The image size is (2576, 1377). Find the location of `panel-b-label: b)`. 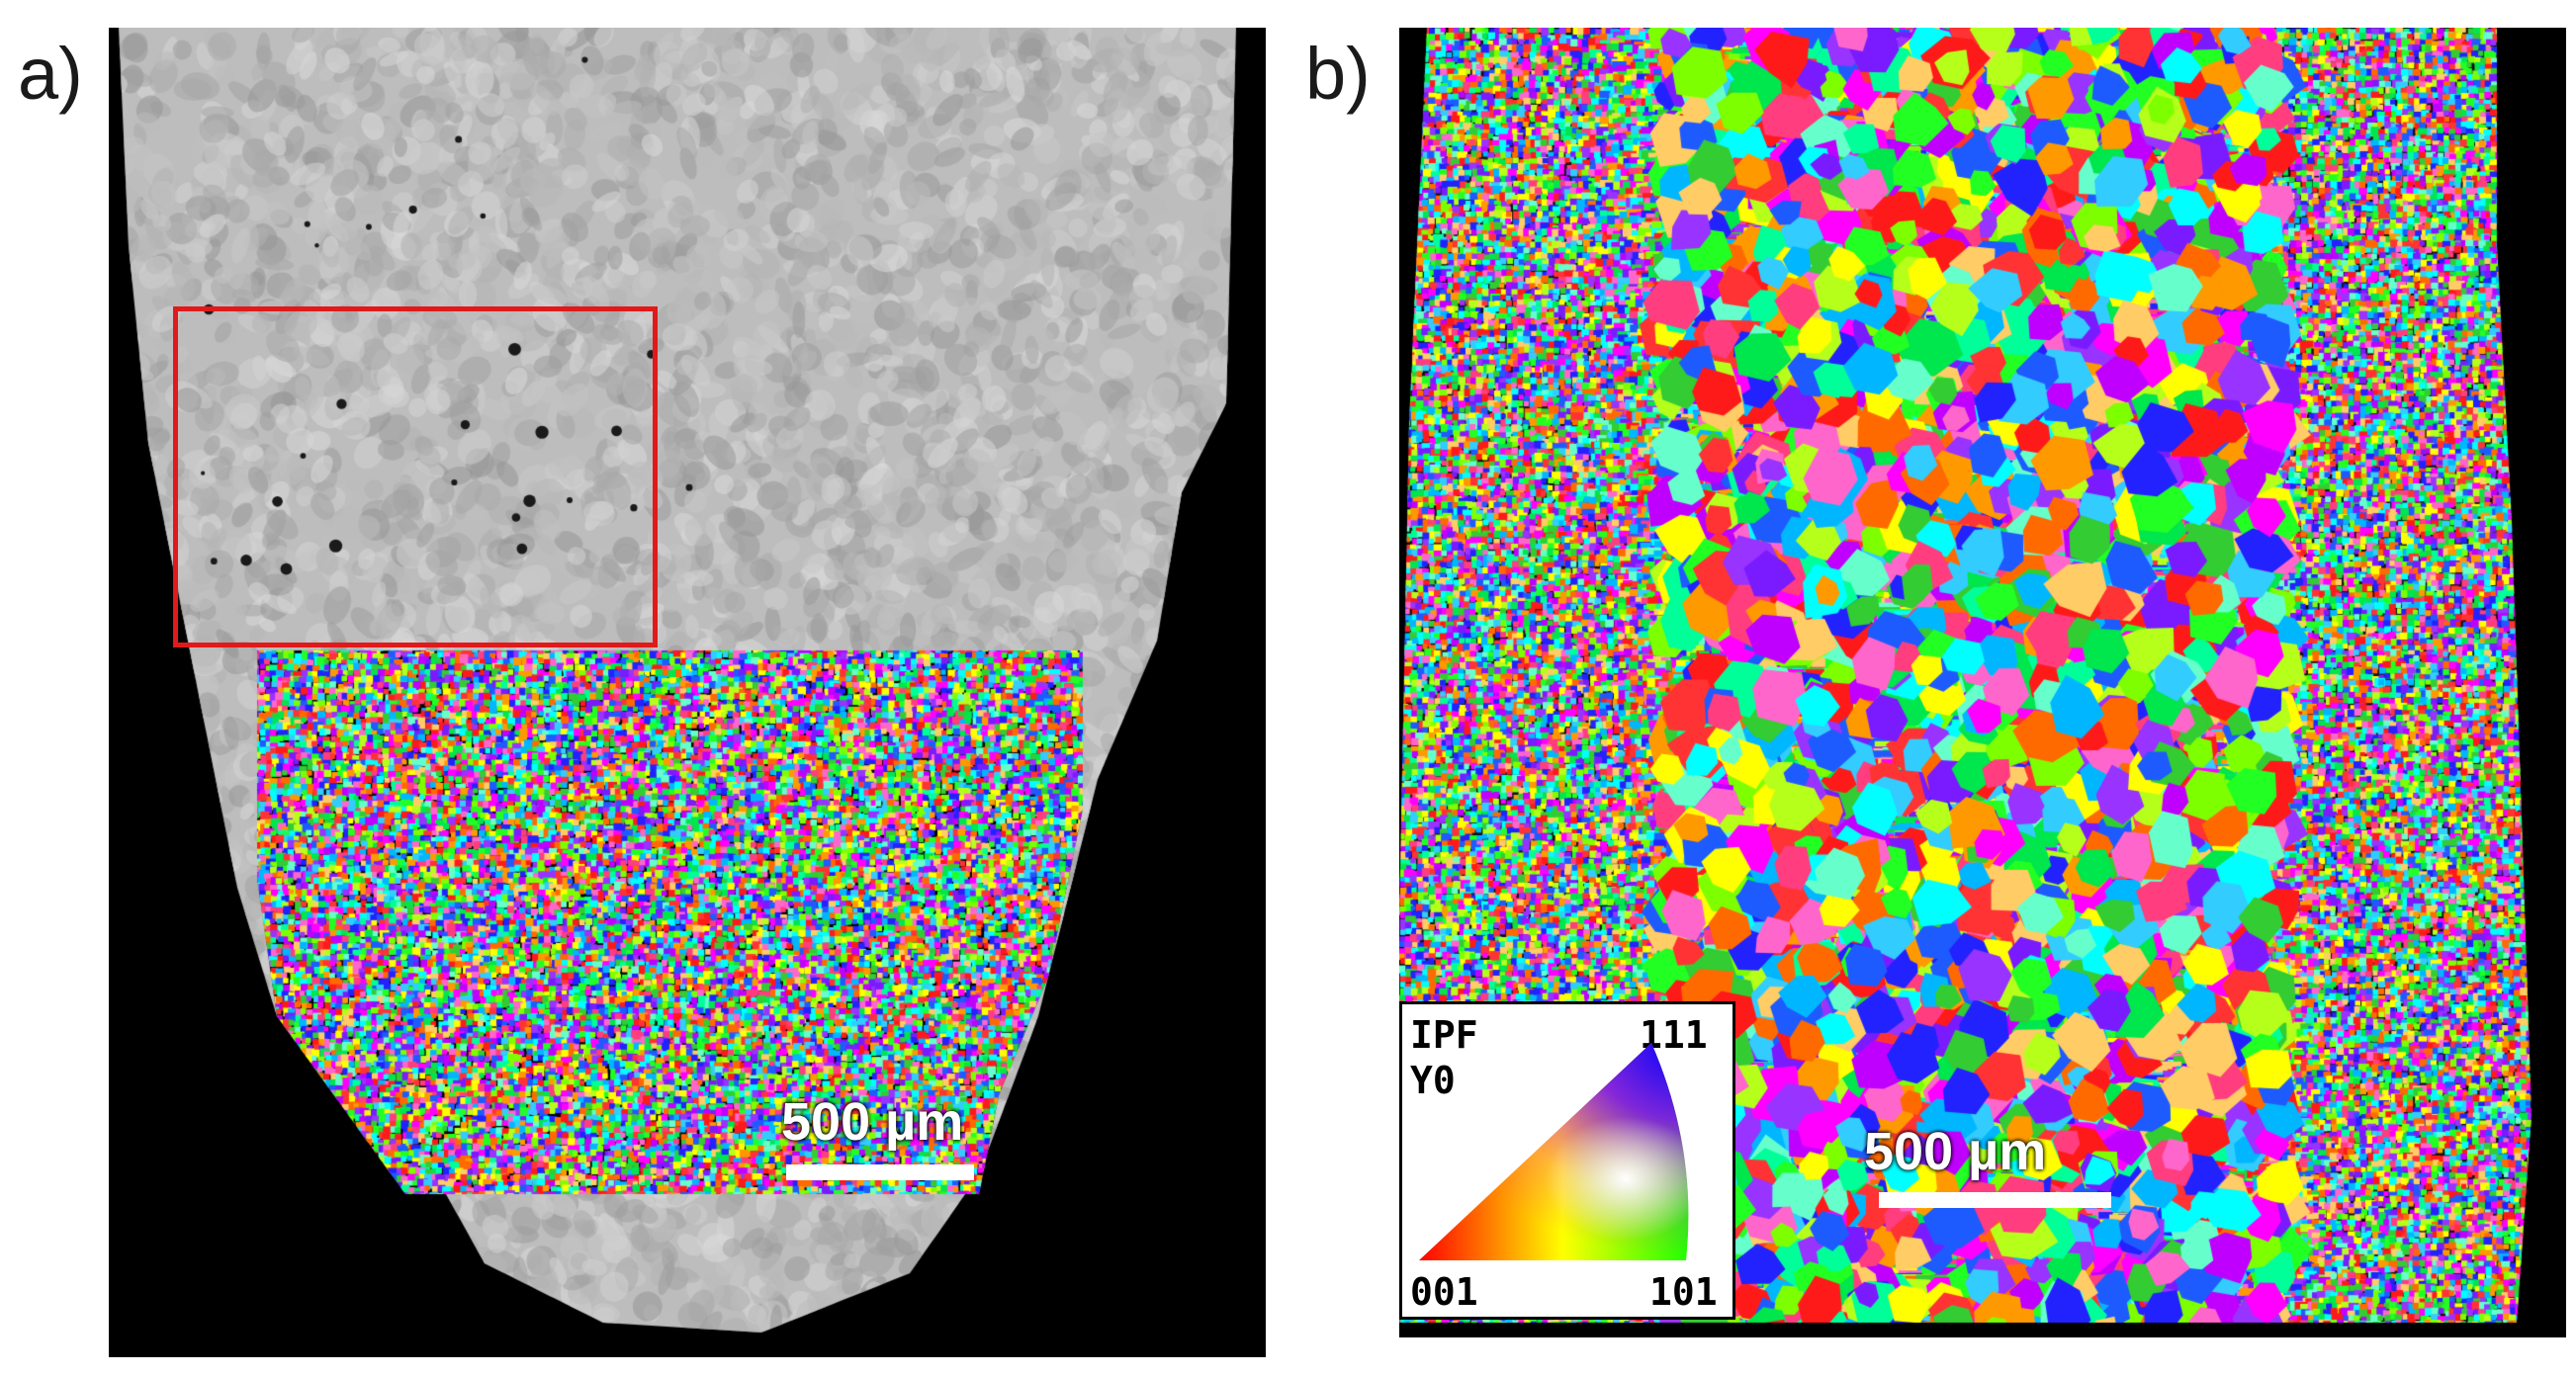

panel-b-label: b) is located at coordinates (1338, 74).